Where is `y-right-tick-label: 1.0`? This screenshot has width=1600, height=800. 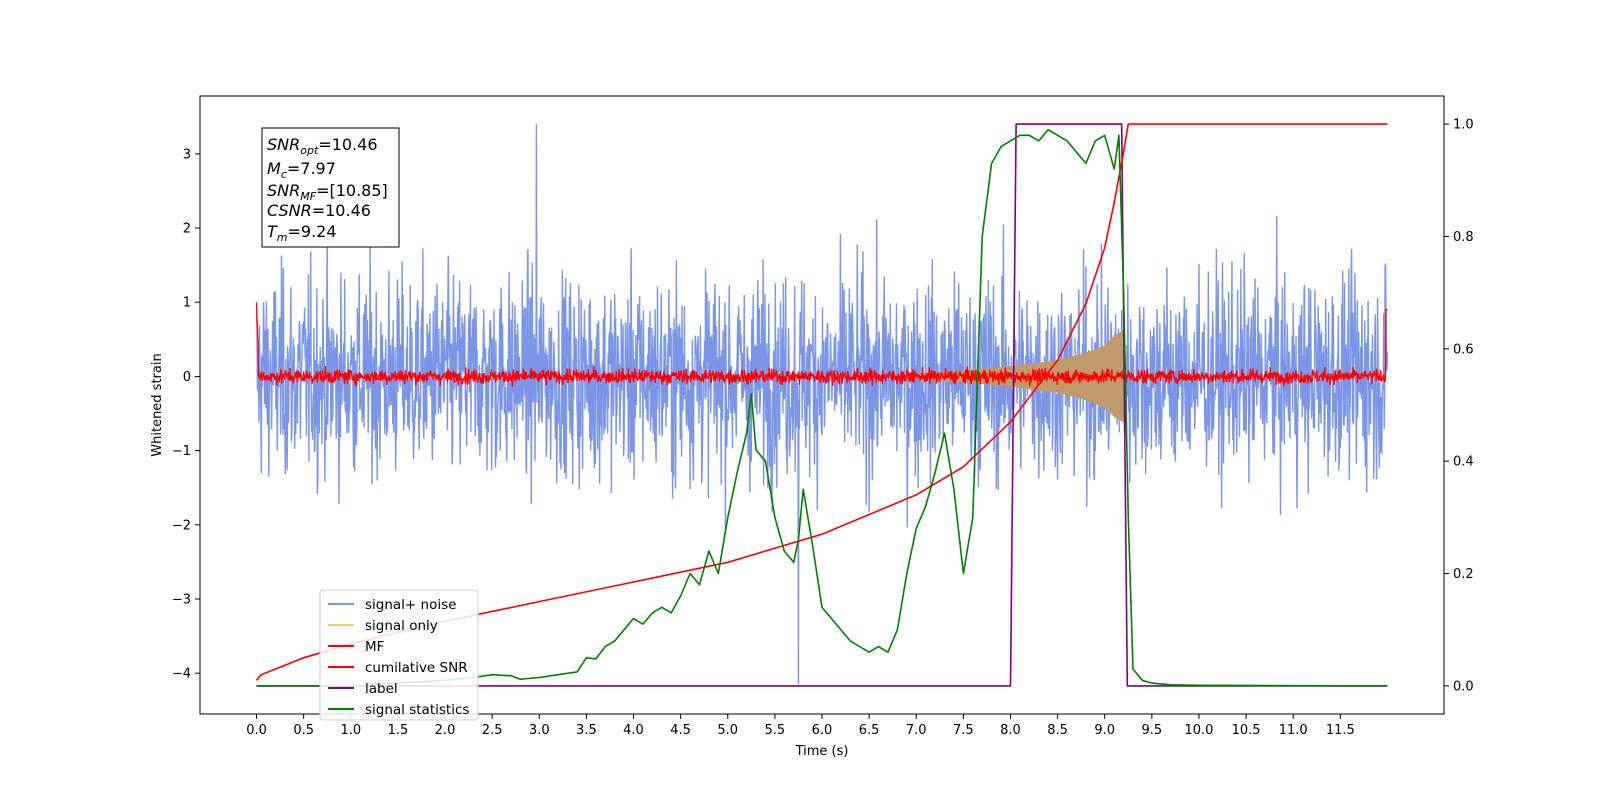 y-right-tick-label: 1.0 is located at coordinates (1463, 125).